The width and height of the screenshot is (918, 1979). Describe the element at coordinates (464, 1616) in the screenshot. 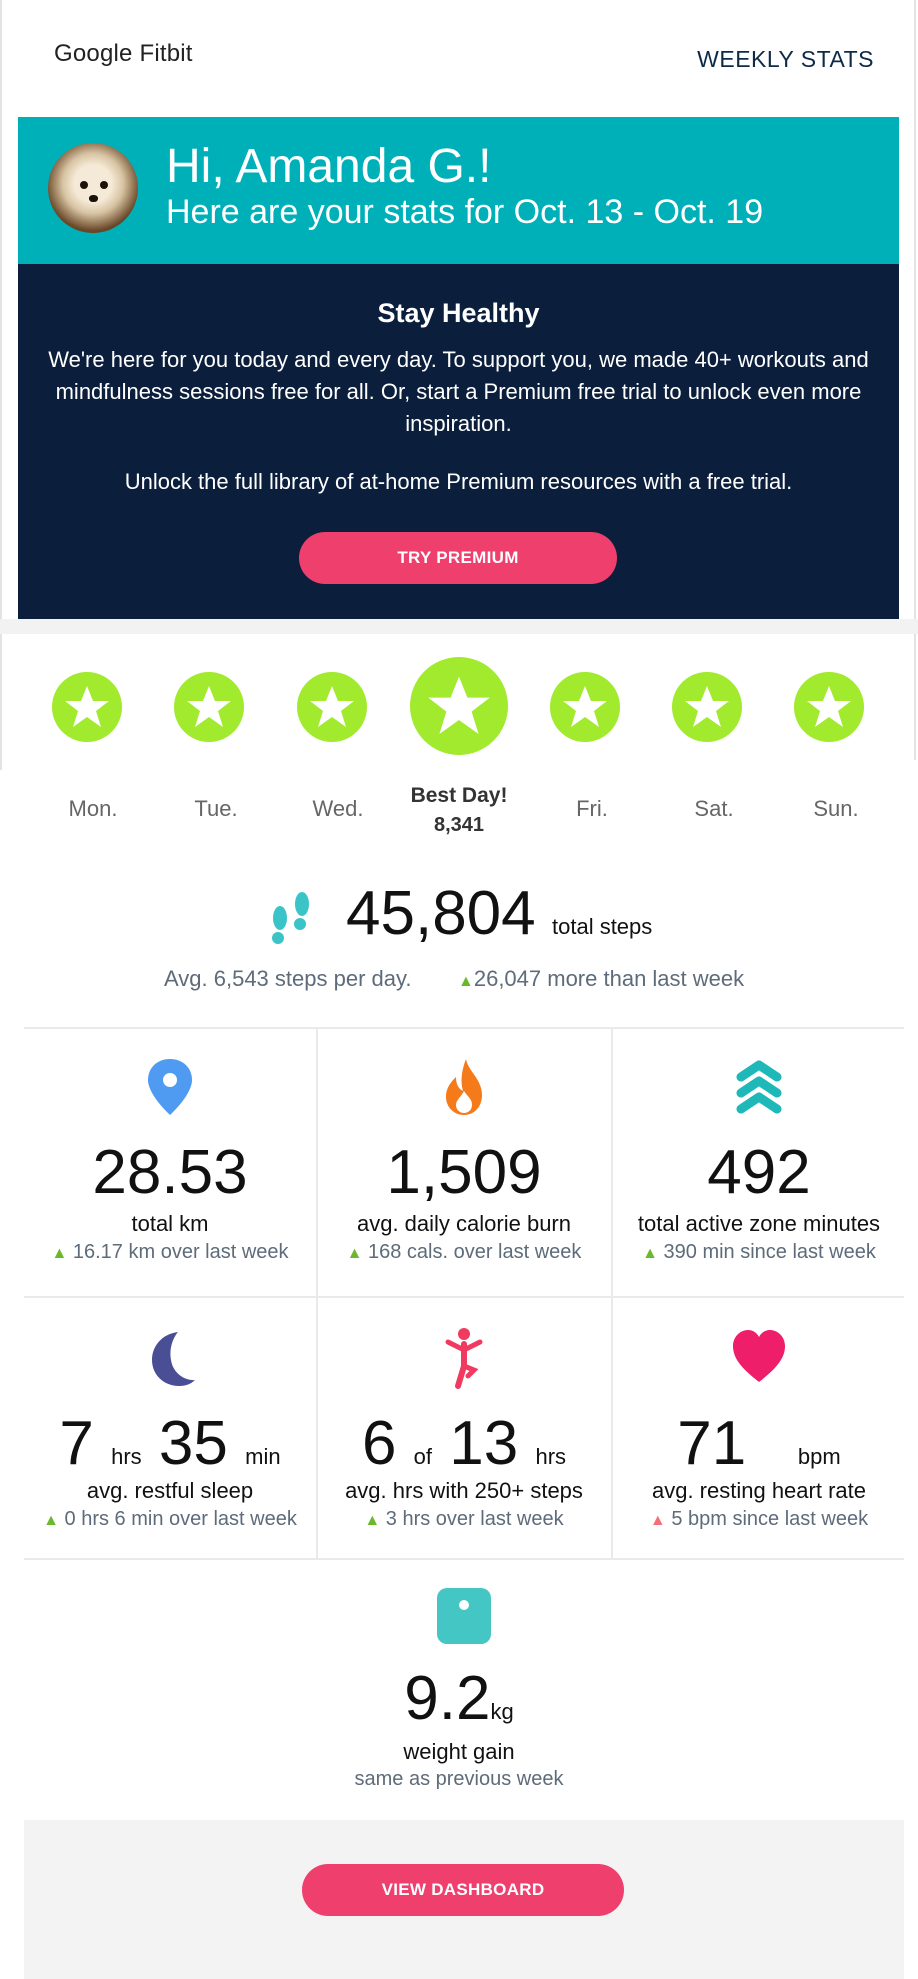

I see `scale-icon` at that location.